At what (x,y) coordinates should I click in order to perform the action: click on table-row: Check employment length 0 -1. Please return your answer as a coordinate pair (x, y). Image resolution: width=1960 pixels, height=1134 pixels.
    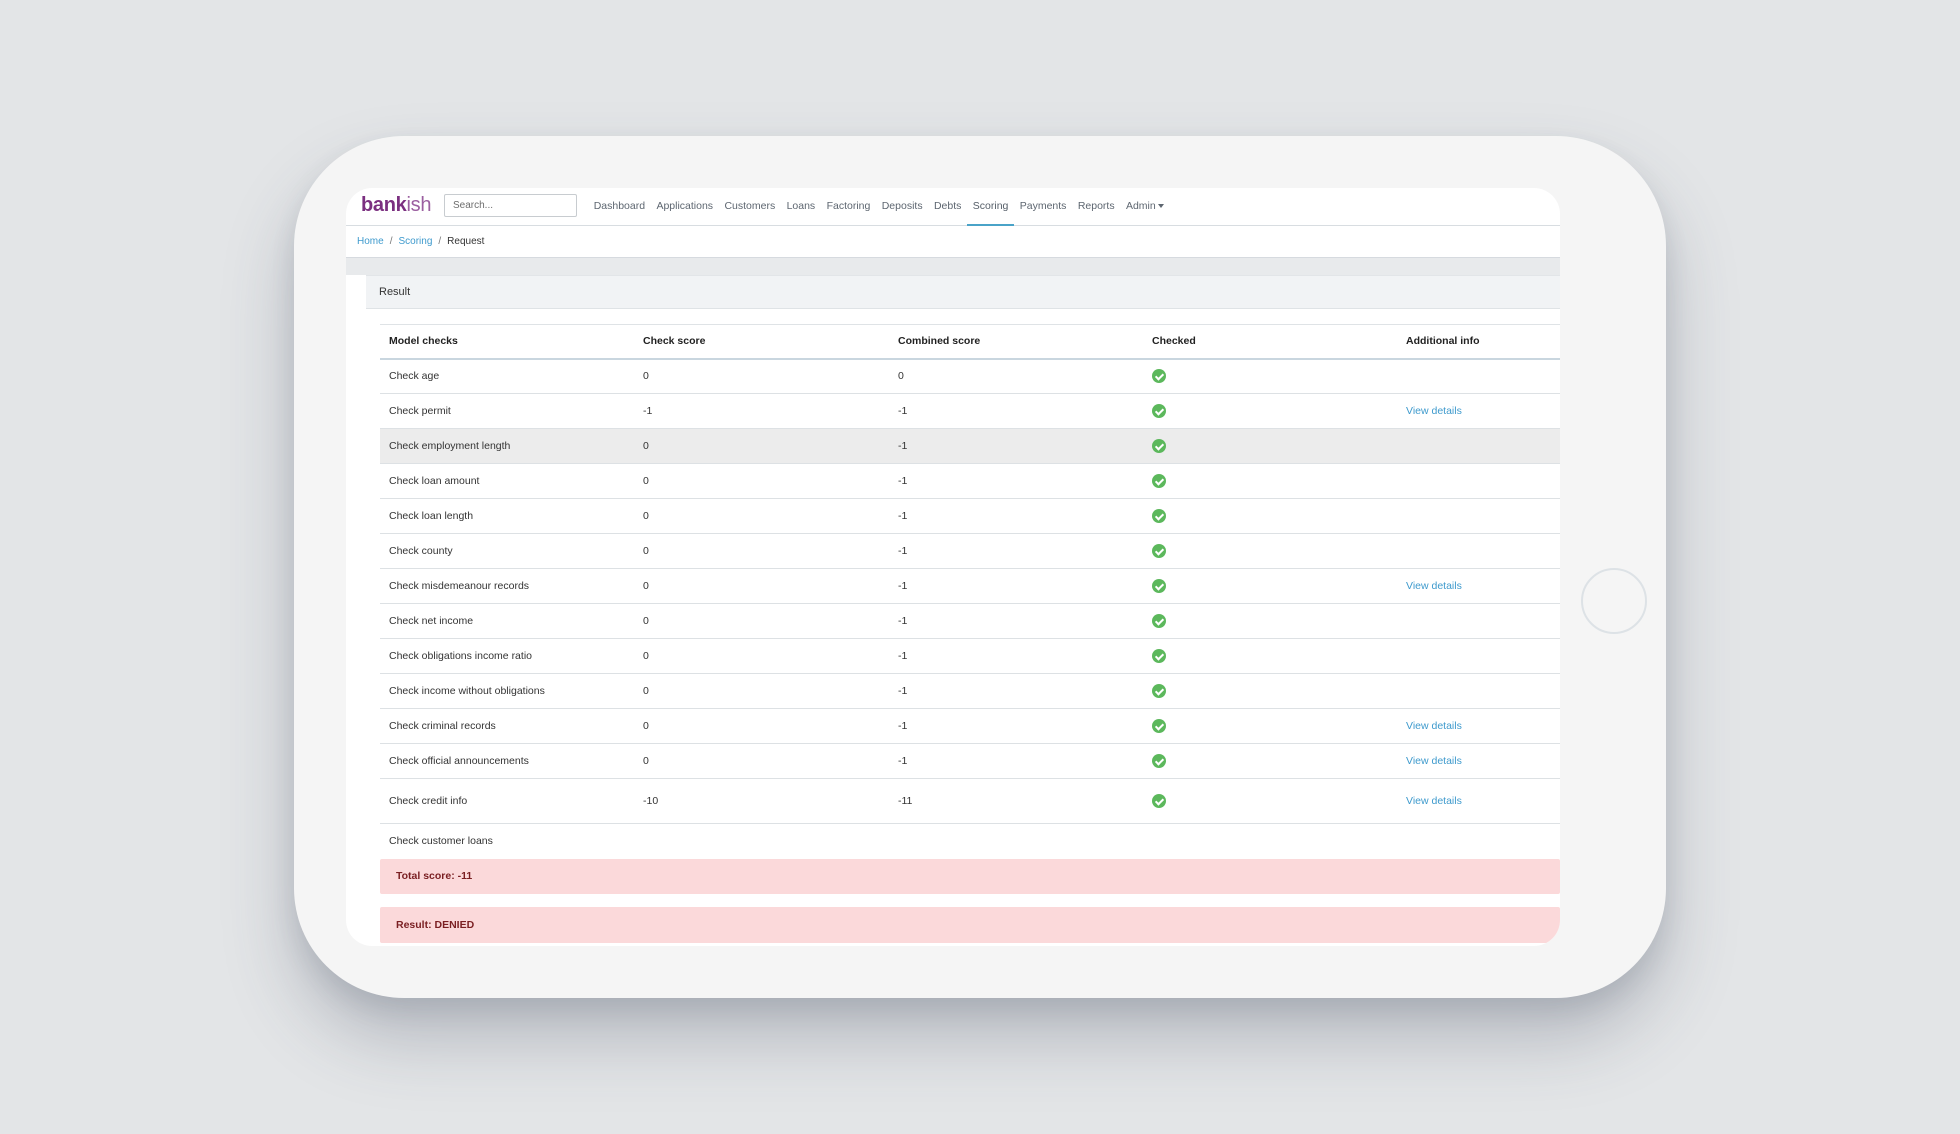
    Looking at the image, I should click on (970, 446).